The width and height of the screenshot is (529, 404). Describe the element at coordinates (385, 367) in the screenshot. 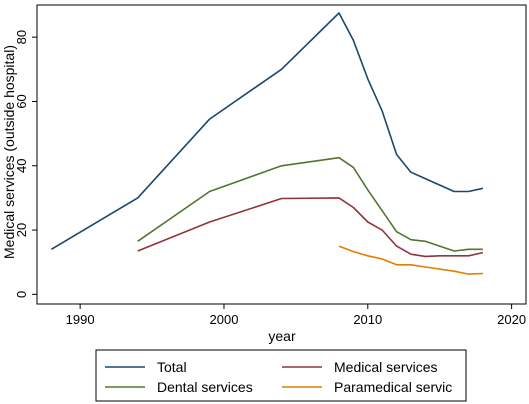

I see `legend-label: Medical services` at that location.